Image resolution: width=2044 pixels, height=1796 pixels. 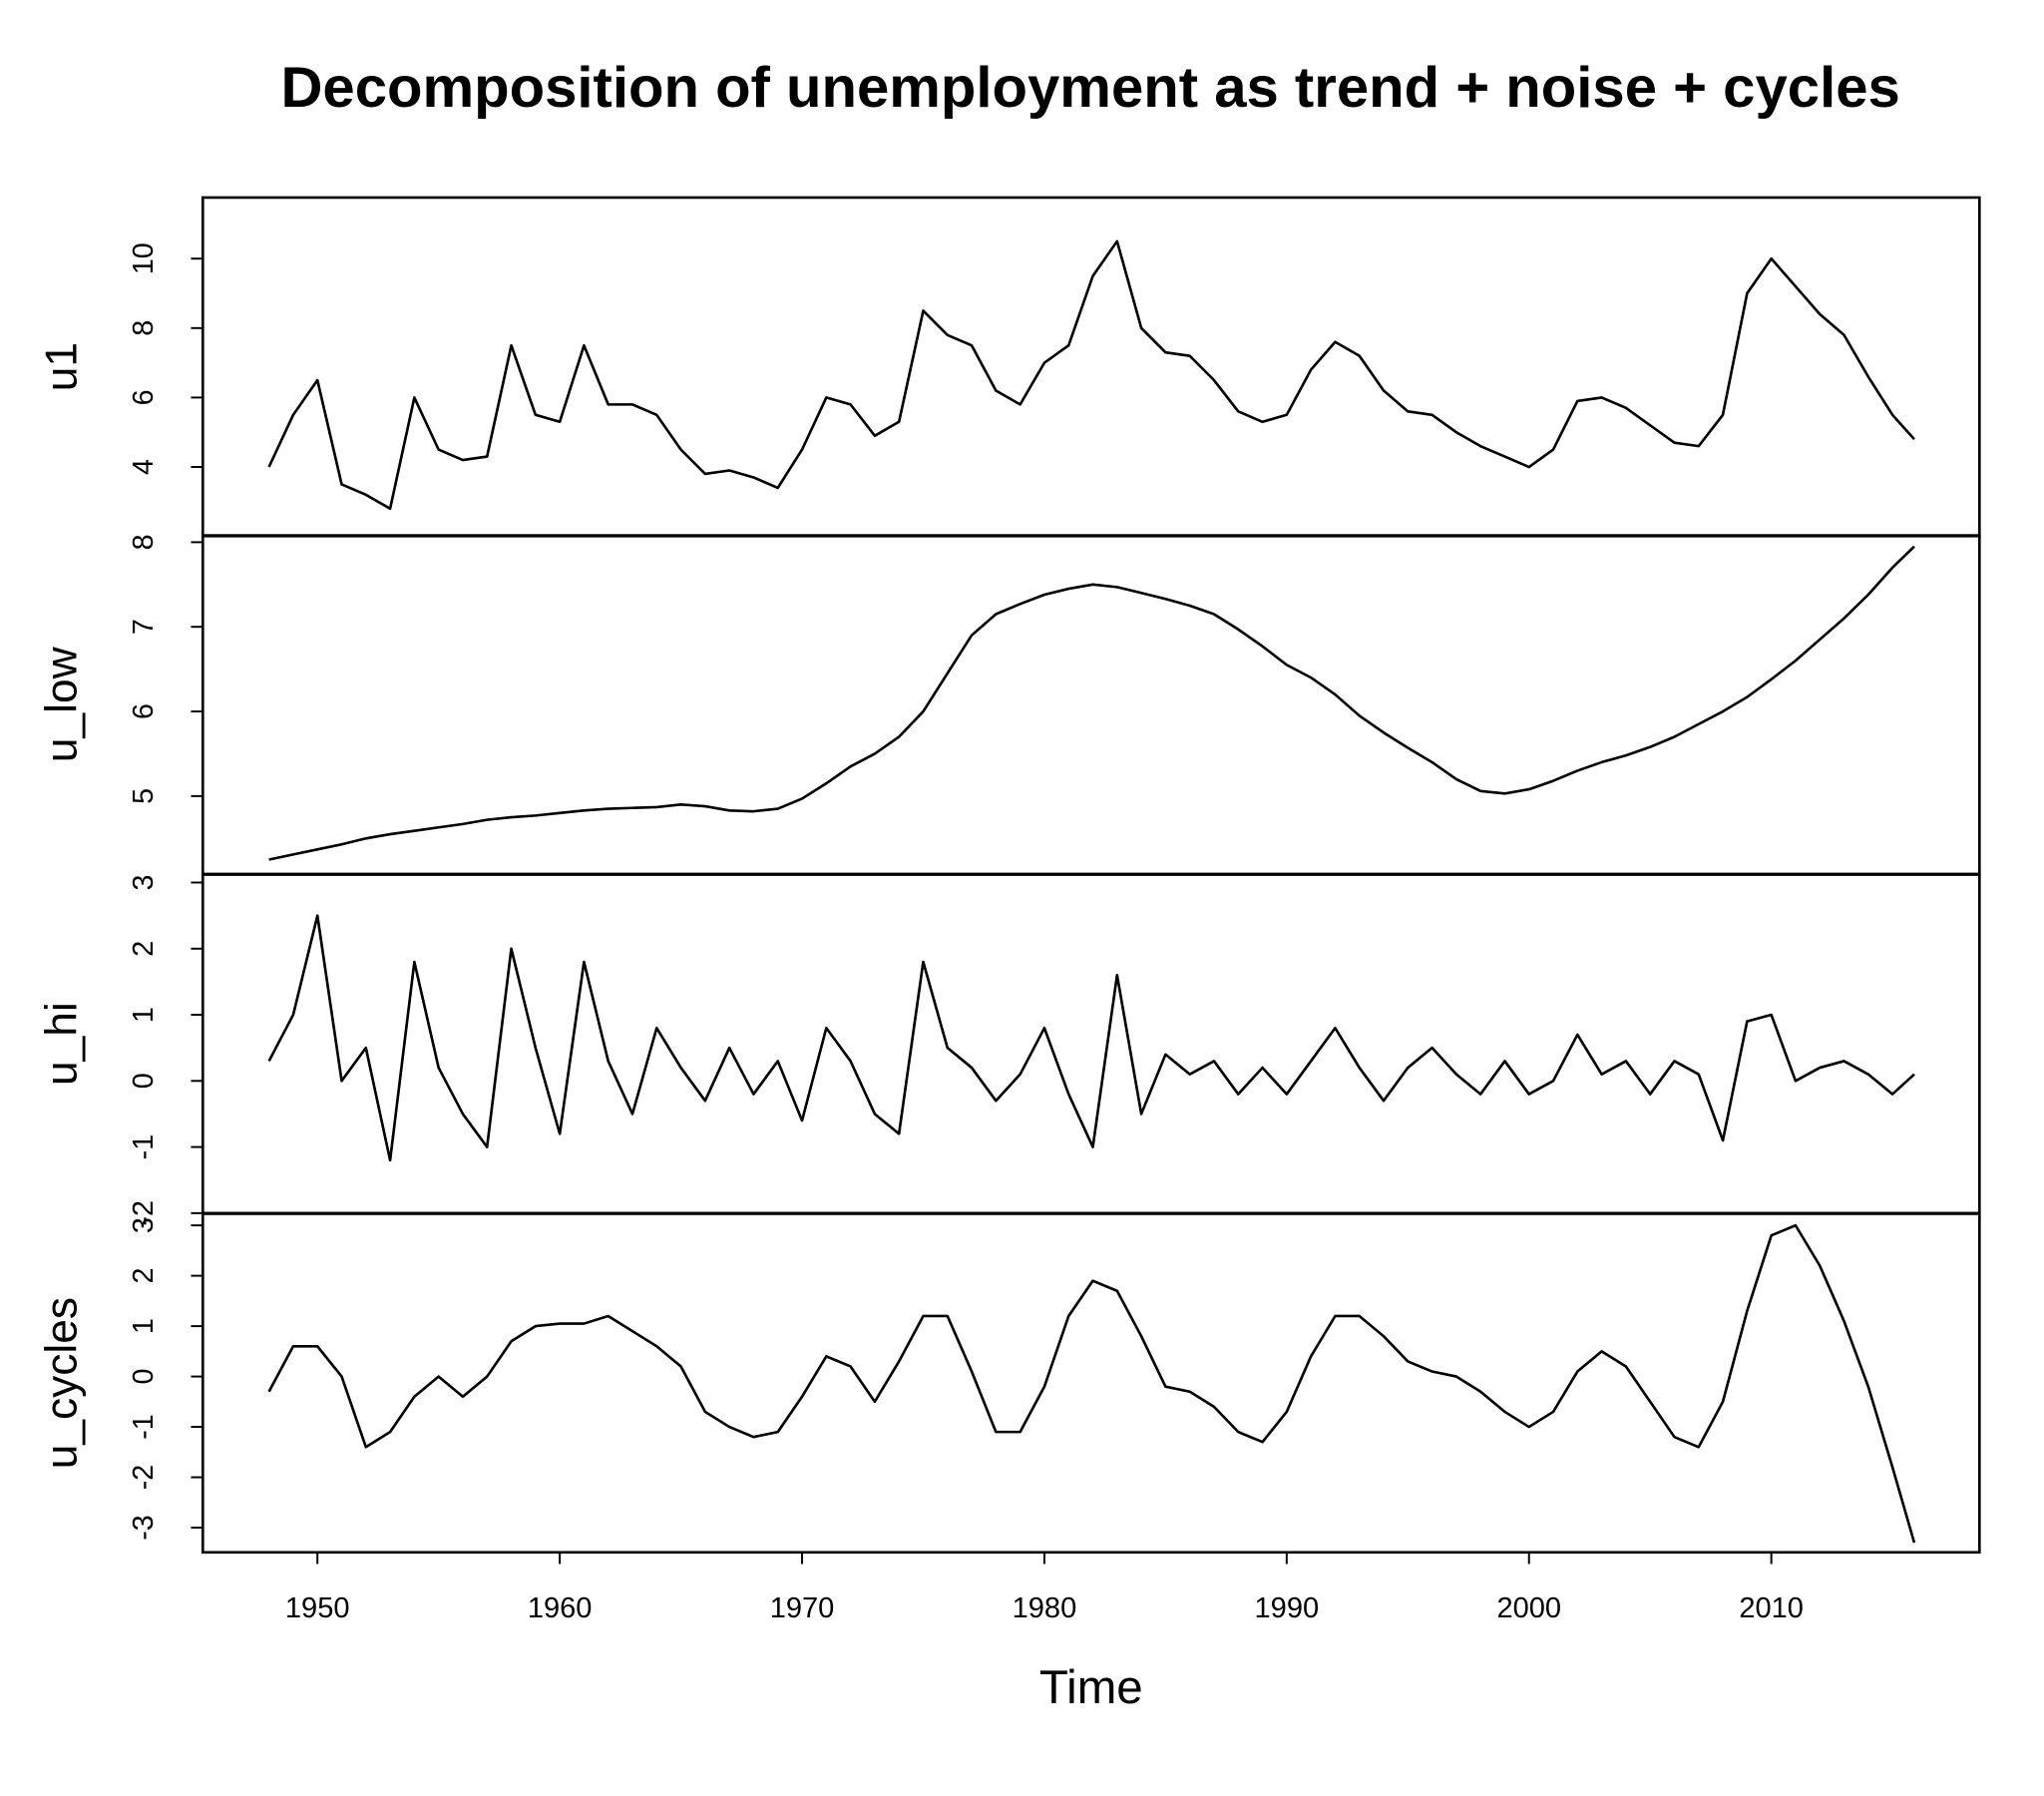 I want to click on x-tick-label: 1970, so click(x=802, y=1608).